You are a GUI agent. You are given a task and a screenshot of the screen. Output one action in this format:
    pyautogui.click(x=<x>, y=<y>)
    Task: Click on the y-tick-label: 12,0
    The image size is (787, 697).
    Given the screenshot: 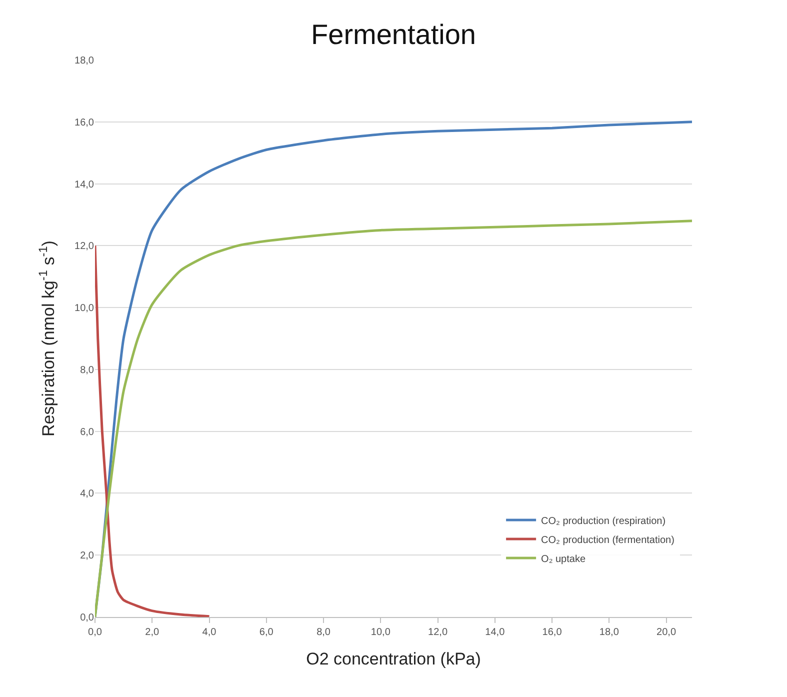 What is the action you would take?
    pyautogui.click(x=84, y=246)
    